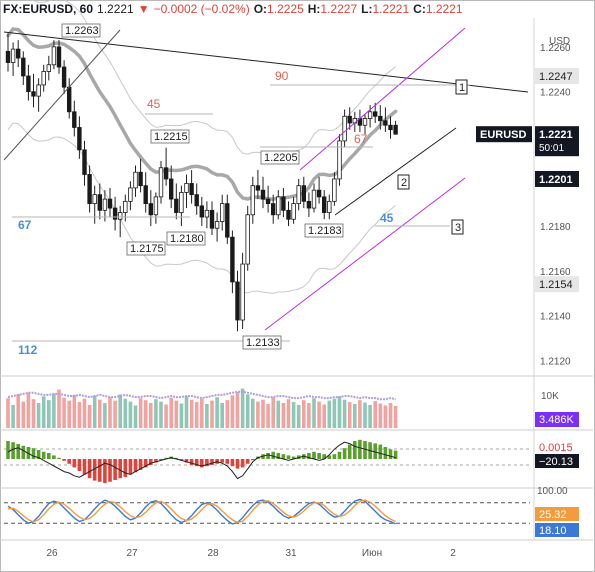  What do you see at coordinates (461, 87) in the screenshot?
I see `wave-label-box` at bounding box center [461, 87].